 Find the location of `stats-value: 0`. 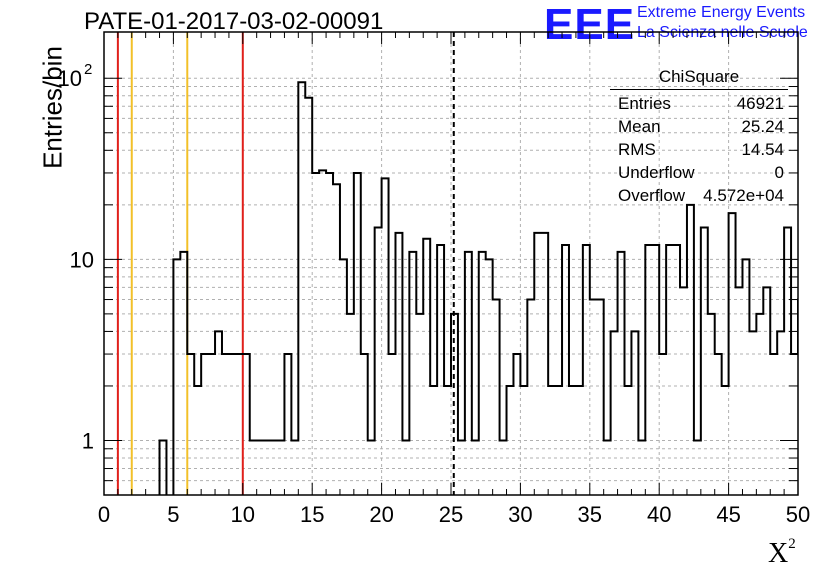

stats-value: 0 is located at coordinates (779, 172).